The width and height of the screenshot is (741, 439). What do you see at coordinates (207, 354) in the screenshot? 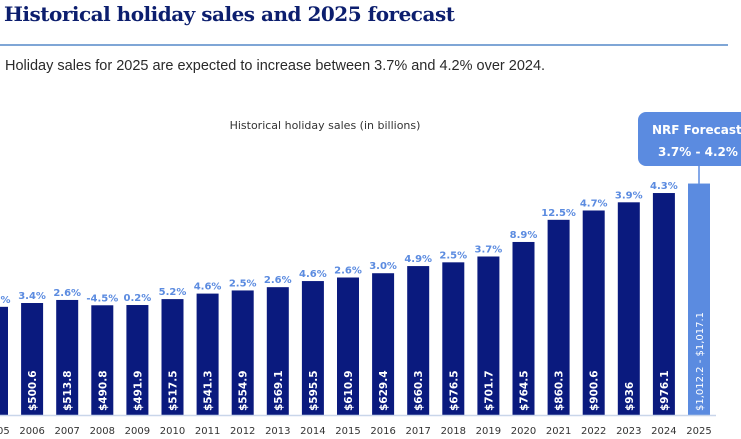
I see `bar-2011` at bounding box center [207, 354].